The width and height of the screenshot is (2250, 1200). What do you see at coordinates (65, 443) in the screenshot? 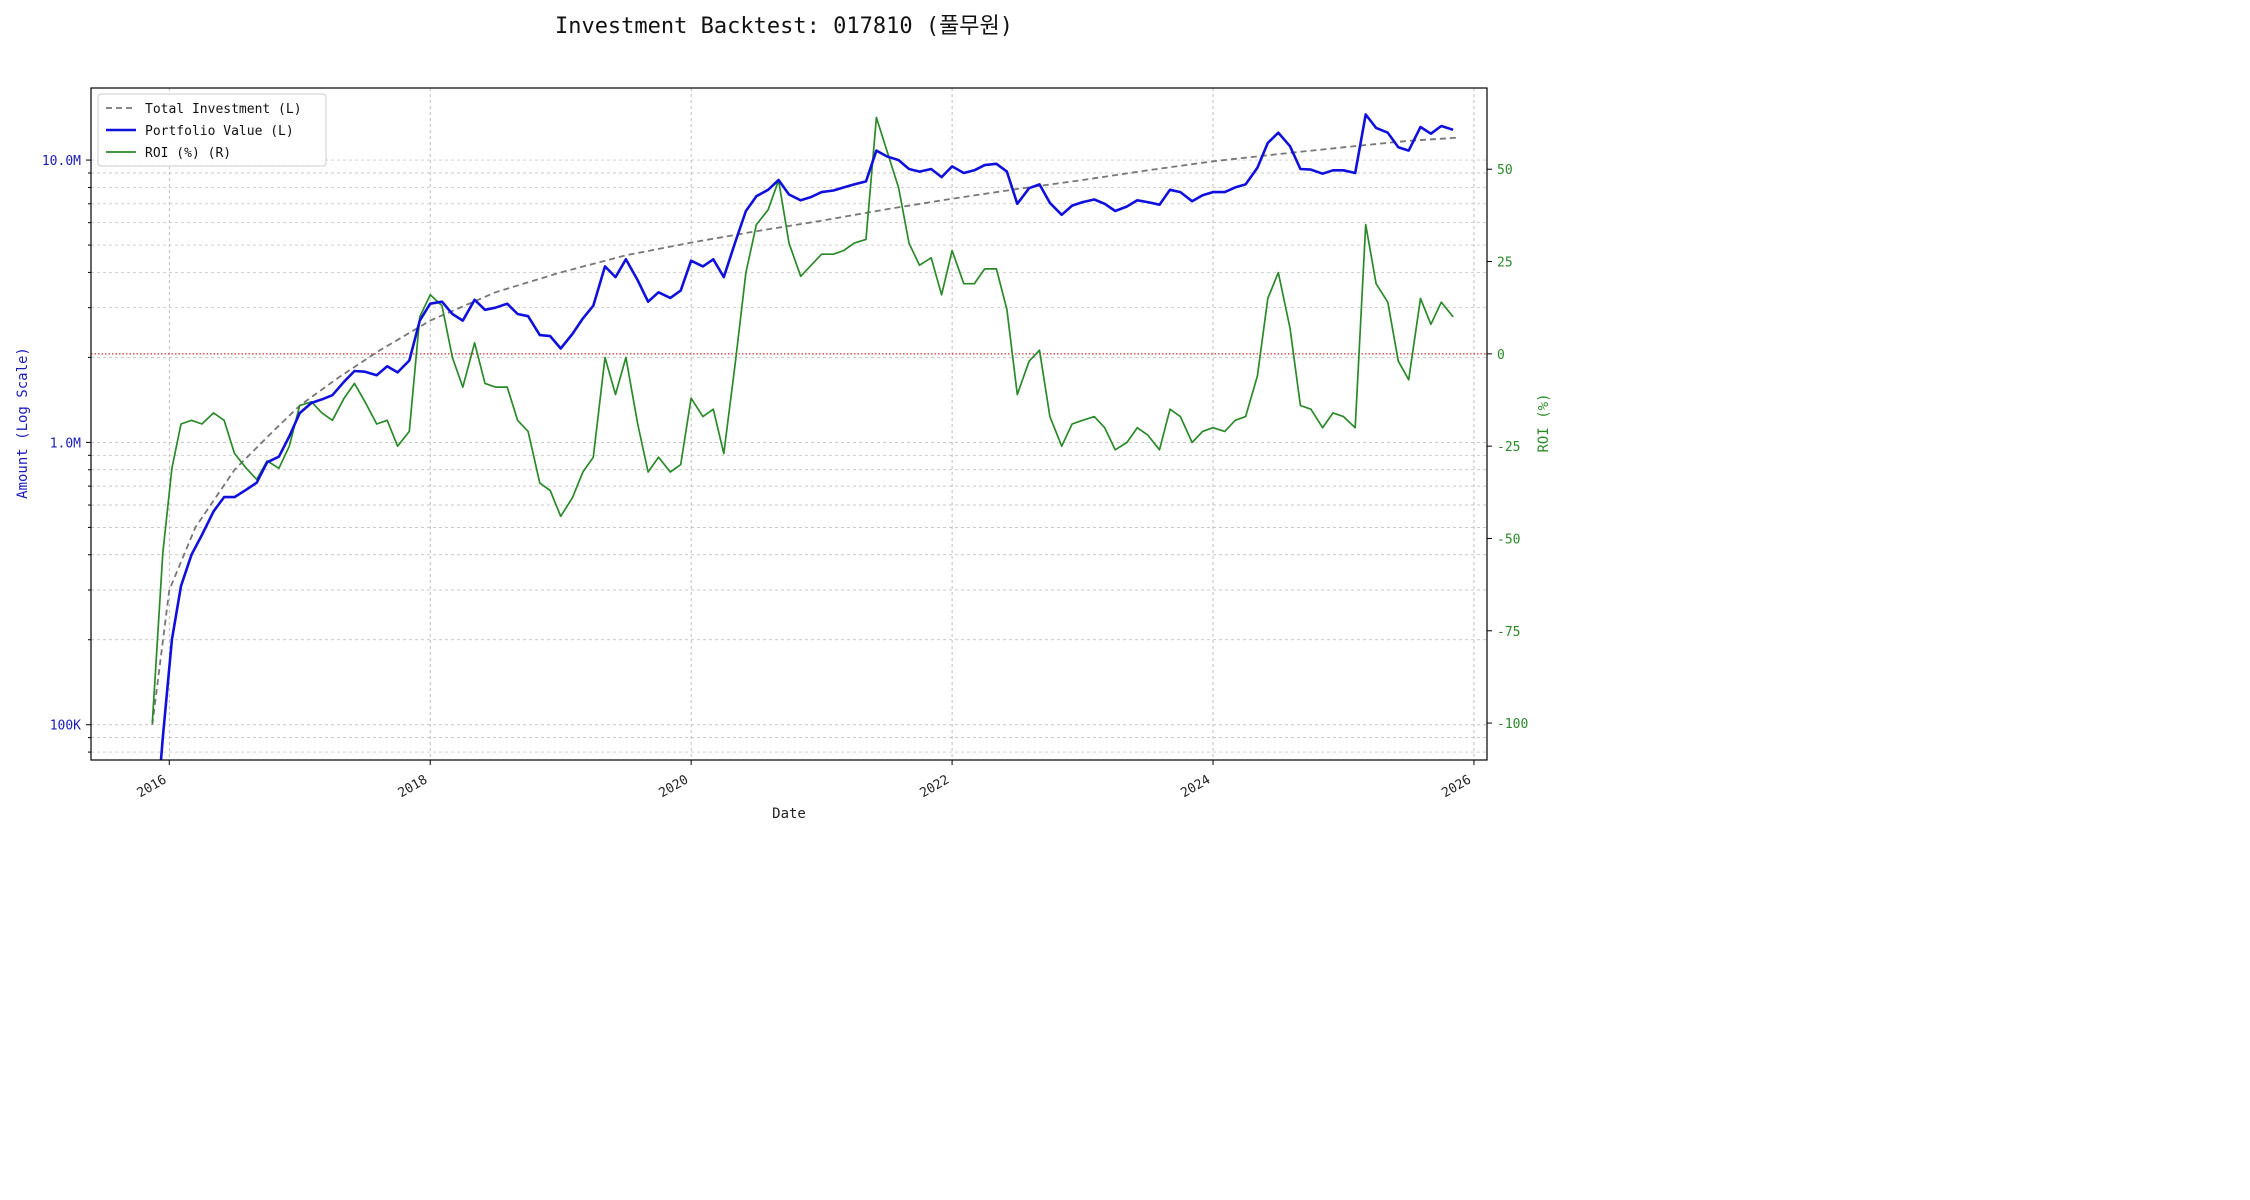
I see `left-tick-label: 1.0M` at bounding box center [65, 443].